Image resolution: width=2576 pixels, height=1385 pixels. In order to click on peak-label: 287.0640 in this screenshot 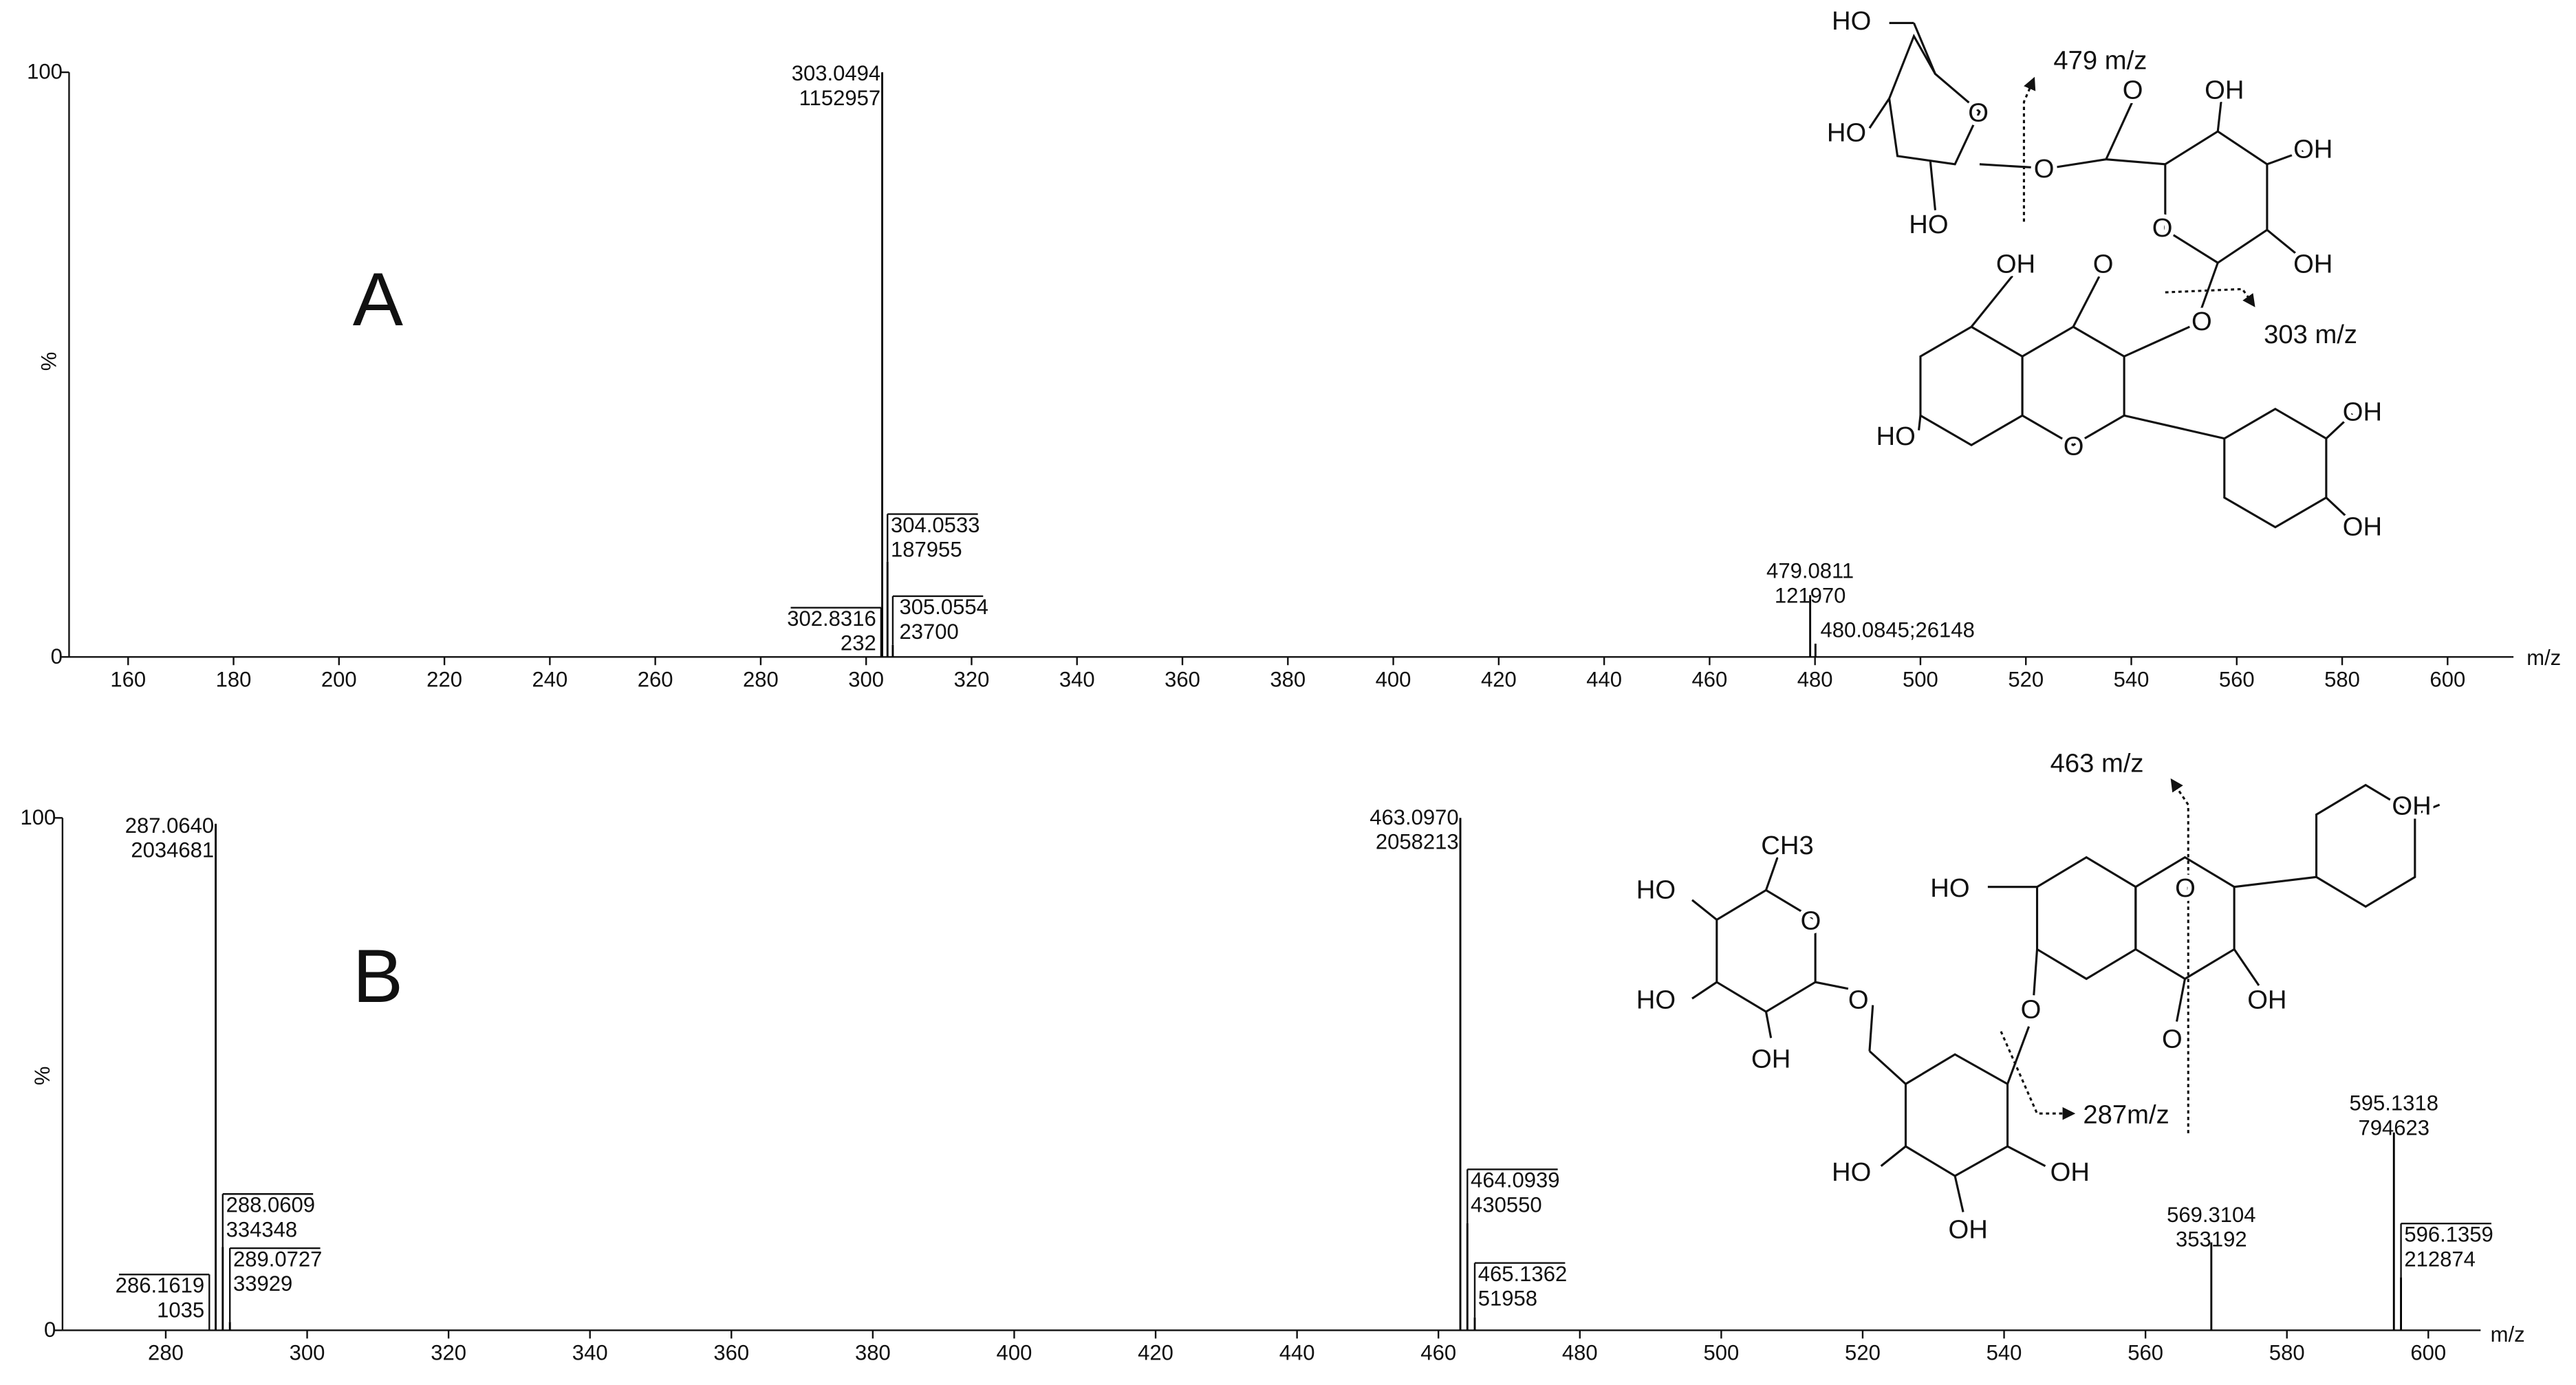, I will do `click(169, 826)`.